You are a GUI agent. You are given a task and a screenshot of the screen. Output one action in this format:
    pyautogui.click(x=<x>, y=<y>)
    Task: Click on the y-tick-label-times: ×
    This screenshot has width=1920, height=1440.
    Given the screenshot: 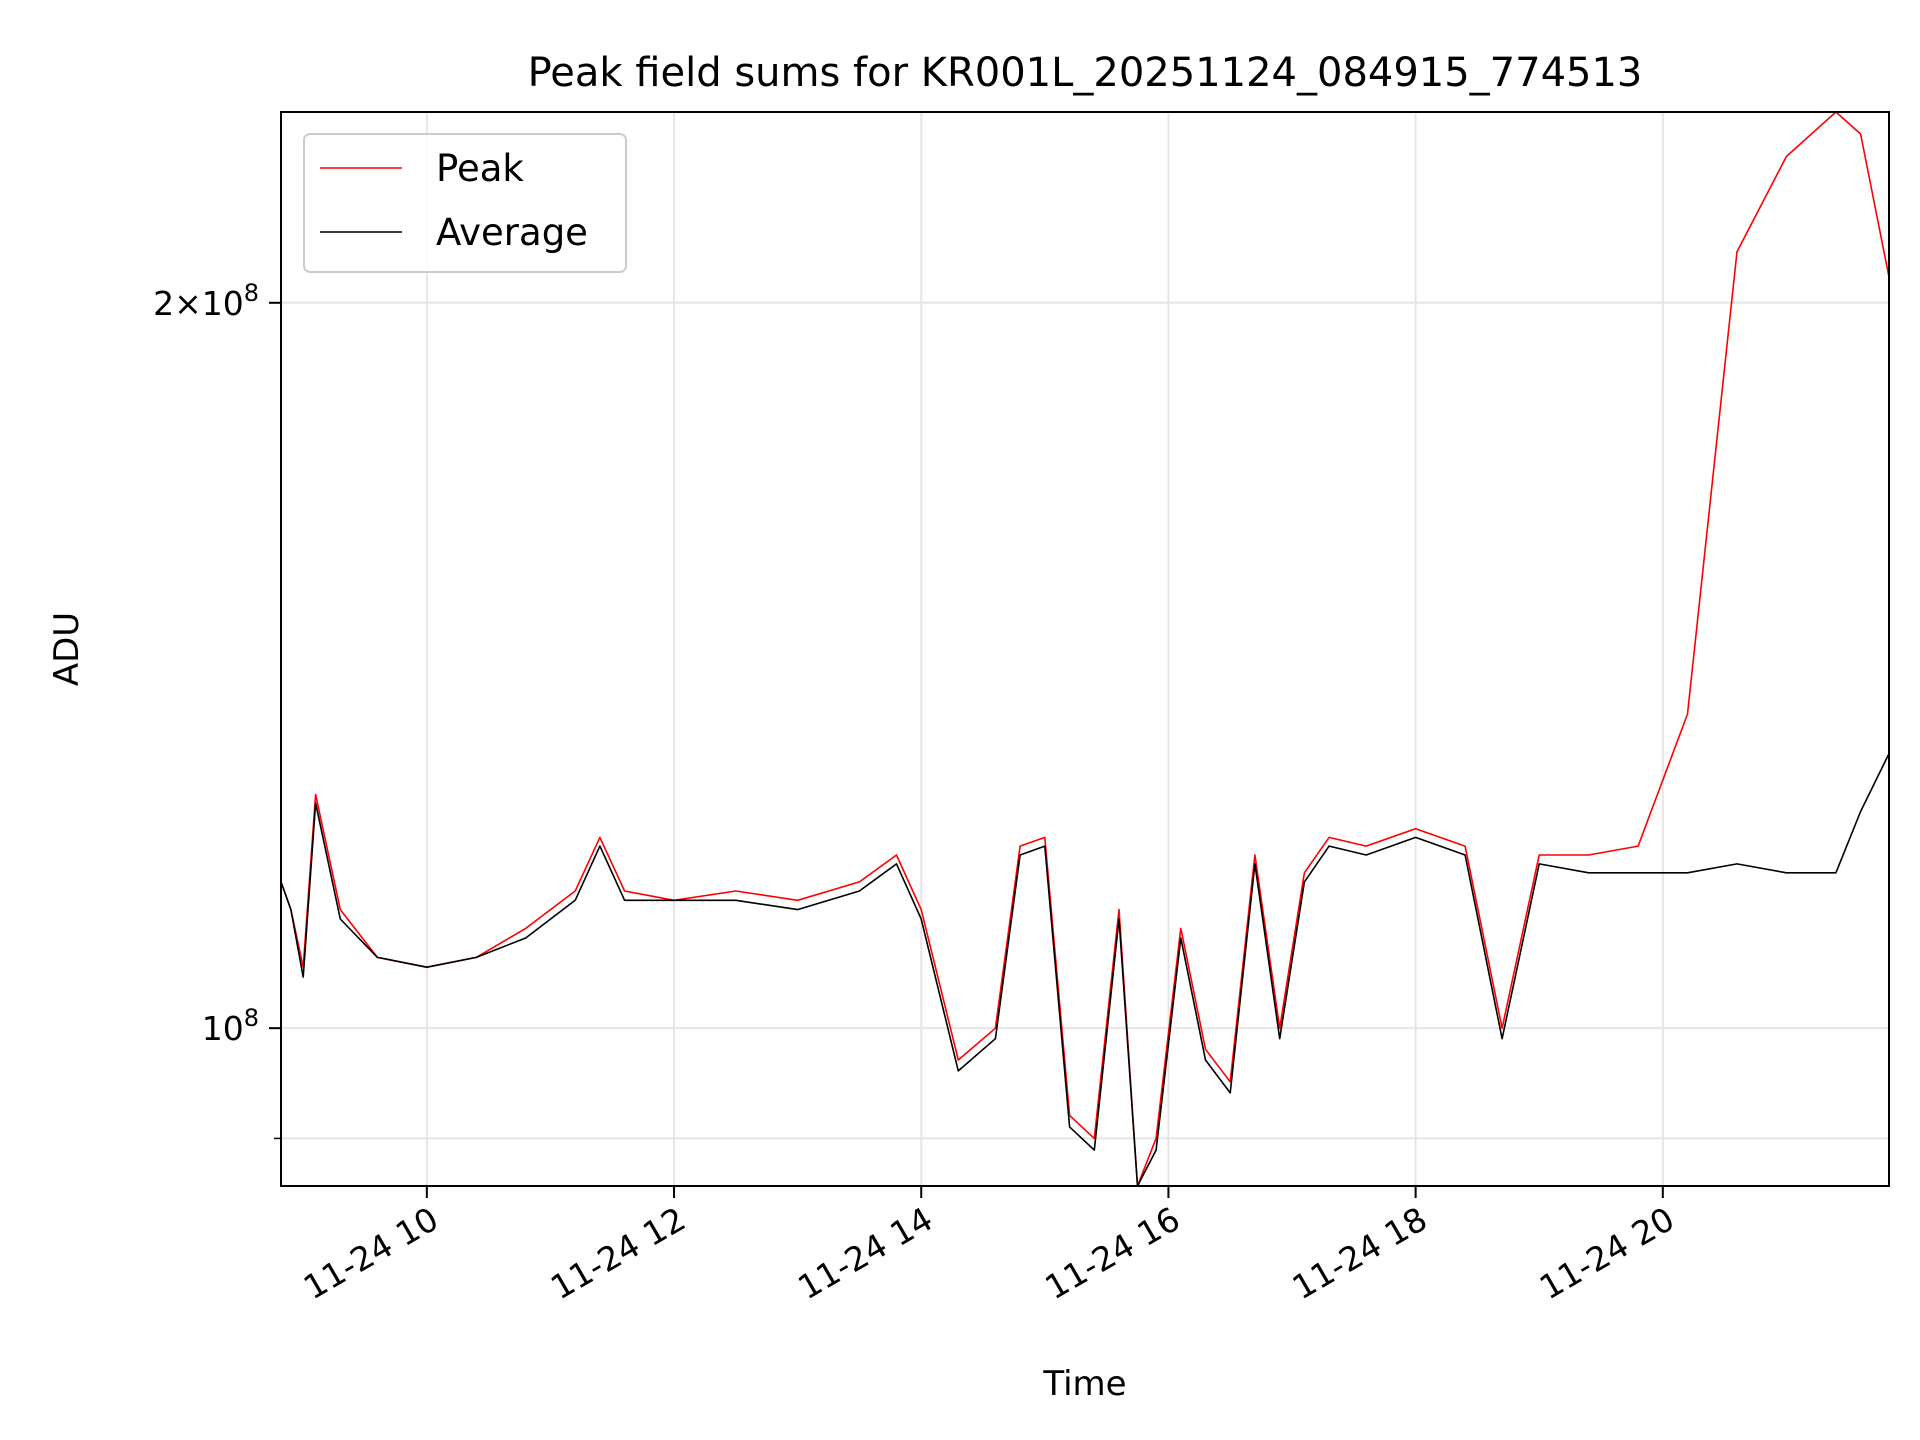 What is the action you would take?
    pyautogui.click(x=188, y=303)
    